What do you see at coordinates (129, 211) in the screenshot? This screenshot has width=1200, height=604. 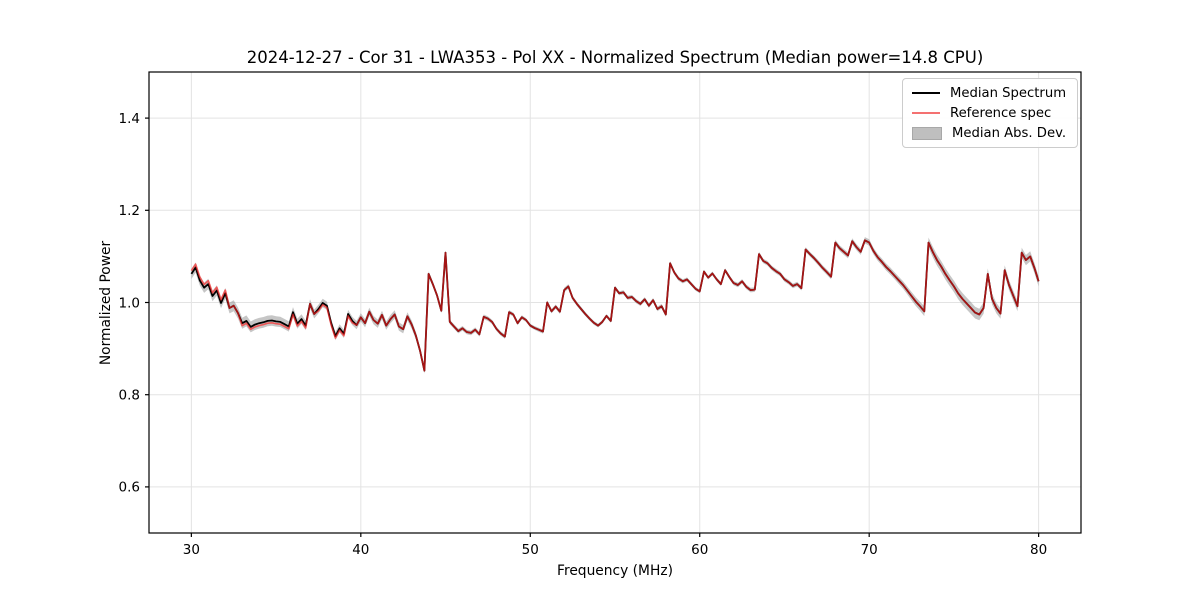 I see `y-tick-label: 1.2` at bounding box center [129, 211].